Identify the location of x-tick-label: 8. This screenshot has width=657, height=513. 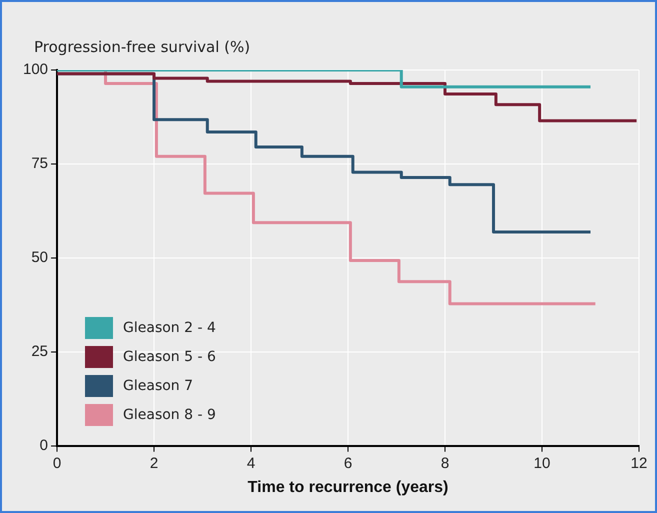
(445, 463).